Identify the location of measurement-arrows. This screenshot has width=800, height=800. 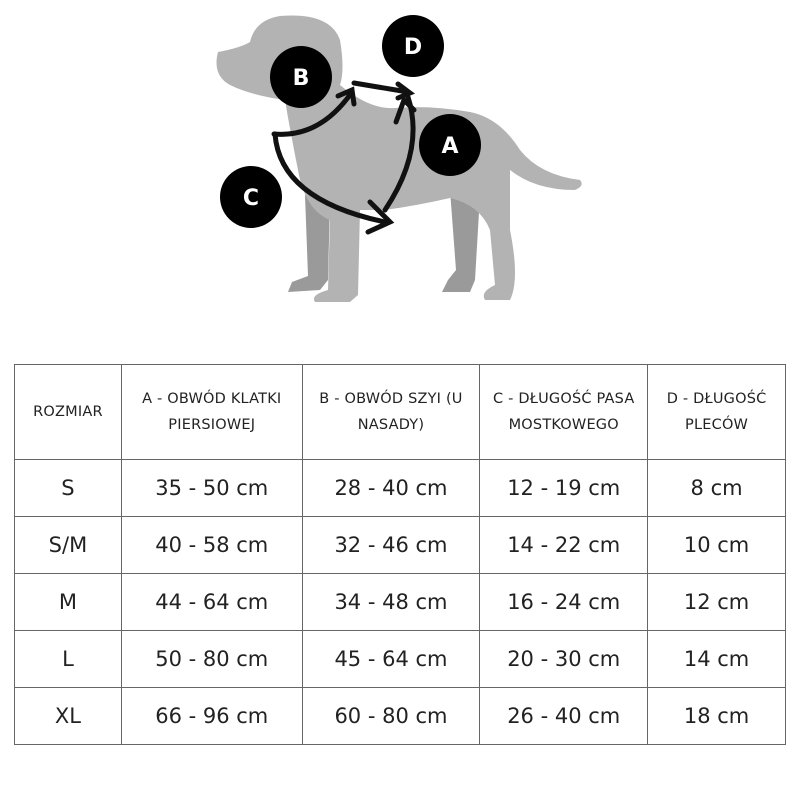
(344, 157).